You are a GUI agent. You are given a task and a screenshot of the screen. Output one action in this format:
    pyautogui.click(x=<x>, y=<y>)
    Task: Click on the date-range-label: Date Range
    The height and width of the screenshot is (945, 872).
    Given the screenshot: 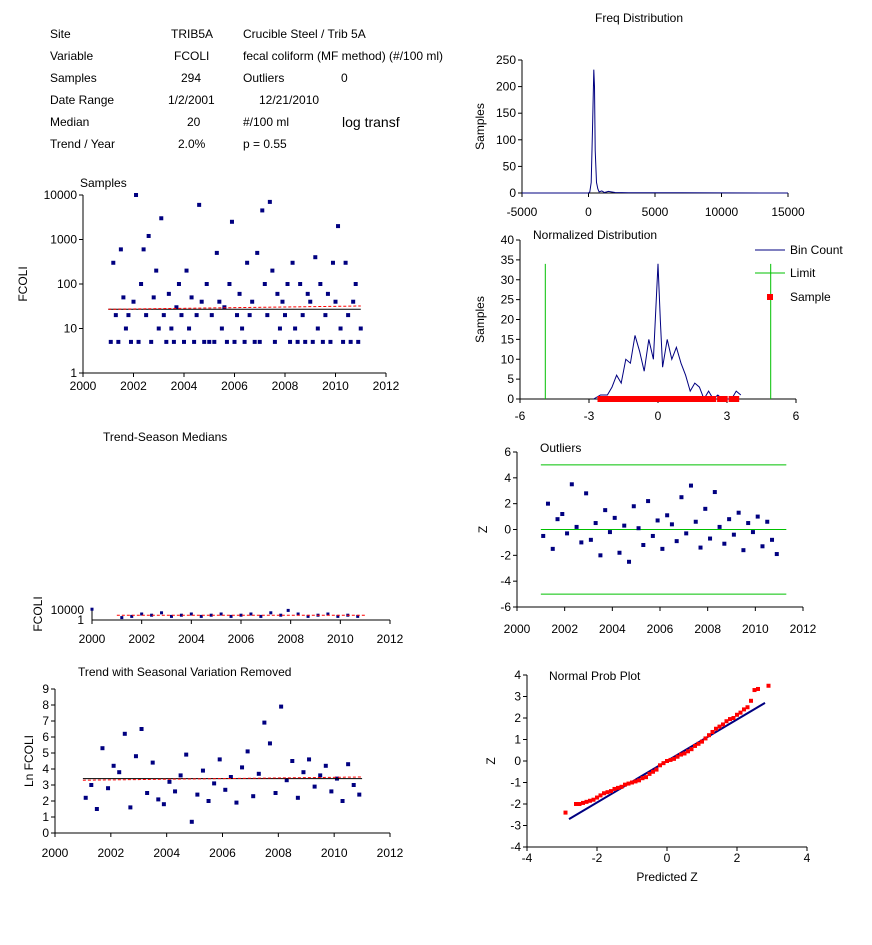 What is the action you would take?
    pyautogui.click(x=82, y=100)
    